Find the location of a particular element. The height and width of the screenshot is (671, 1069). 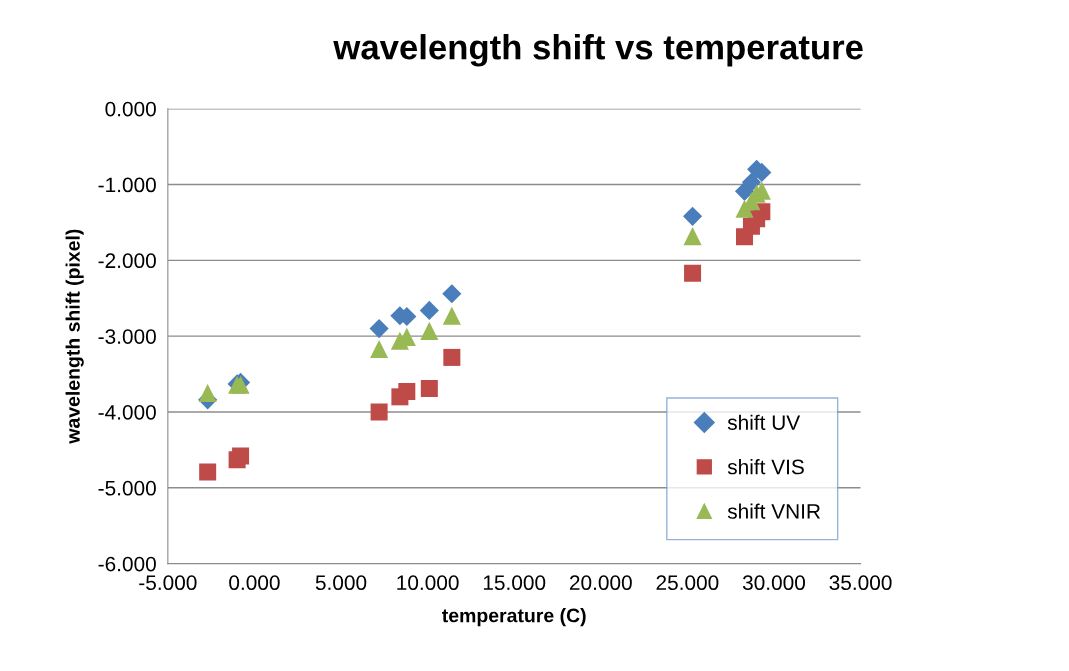

x-tick-label: 25.000 is located at coordinates (687, 583).